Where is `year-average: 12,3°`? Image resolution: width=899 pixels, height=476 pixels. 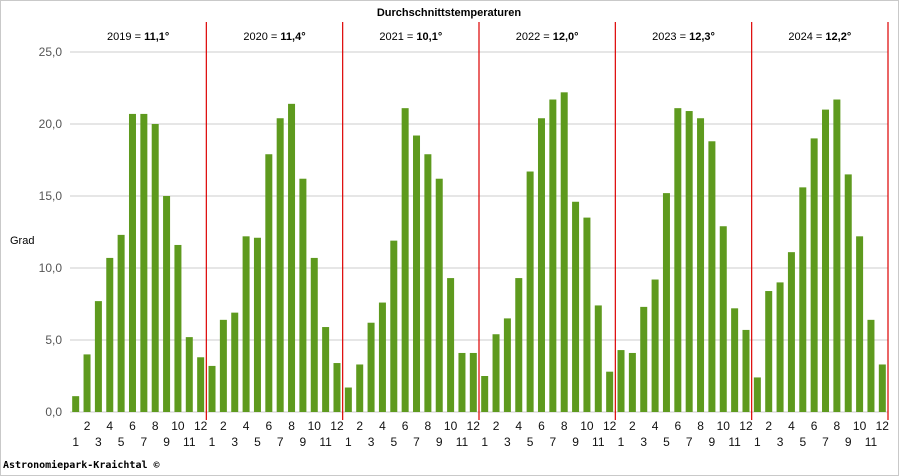
year-average: 12,3° is located at coordinates (702, 37).